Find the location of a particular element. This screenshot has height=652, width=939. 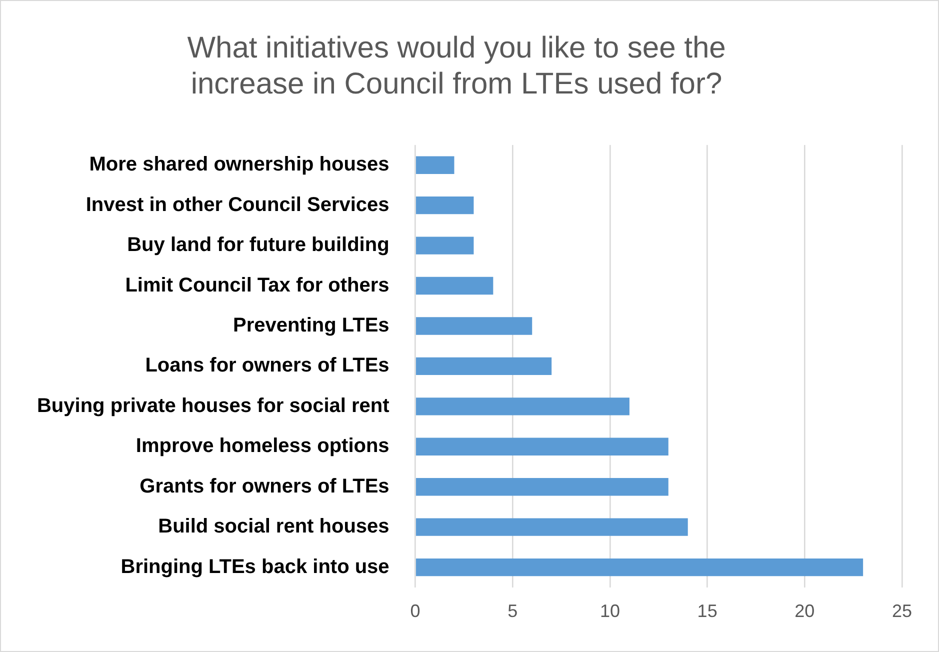

x-tick-label: 5 is located at coordinates (513, 611).